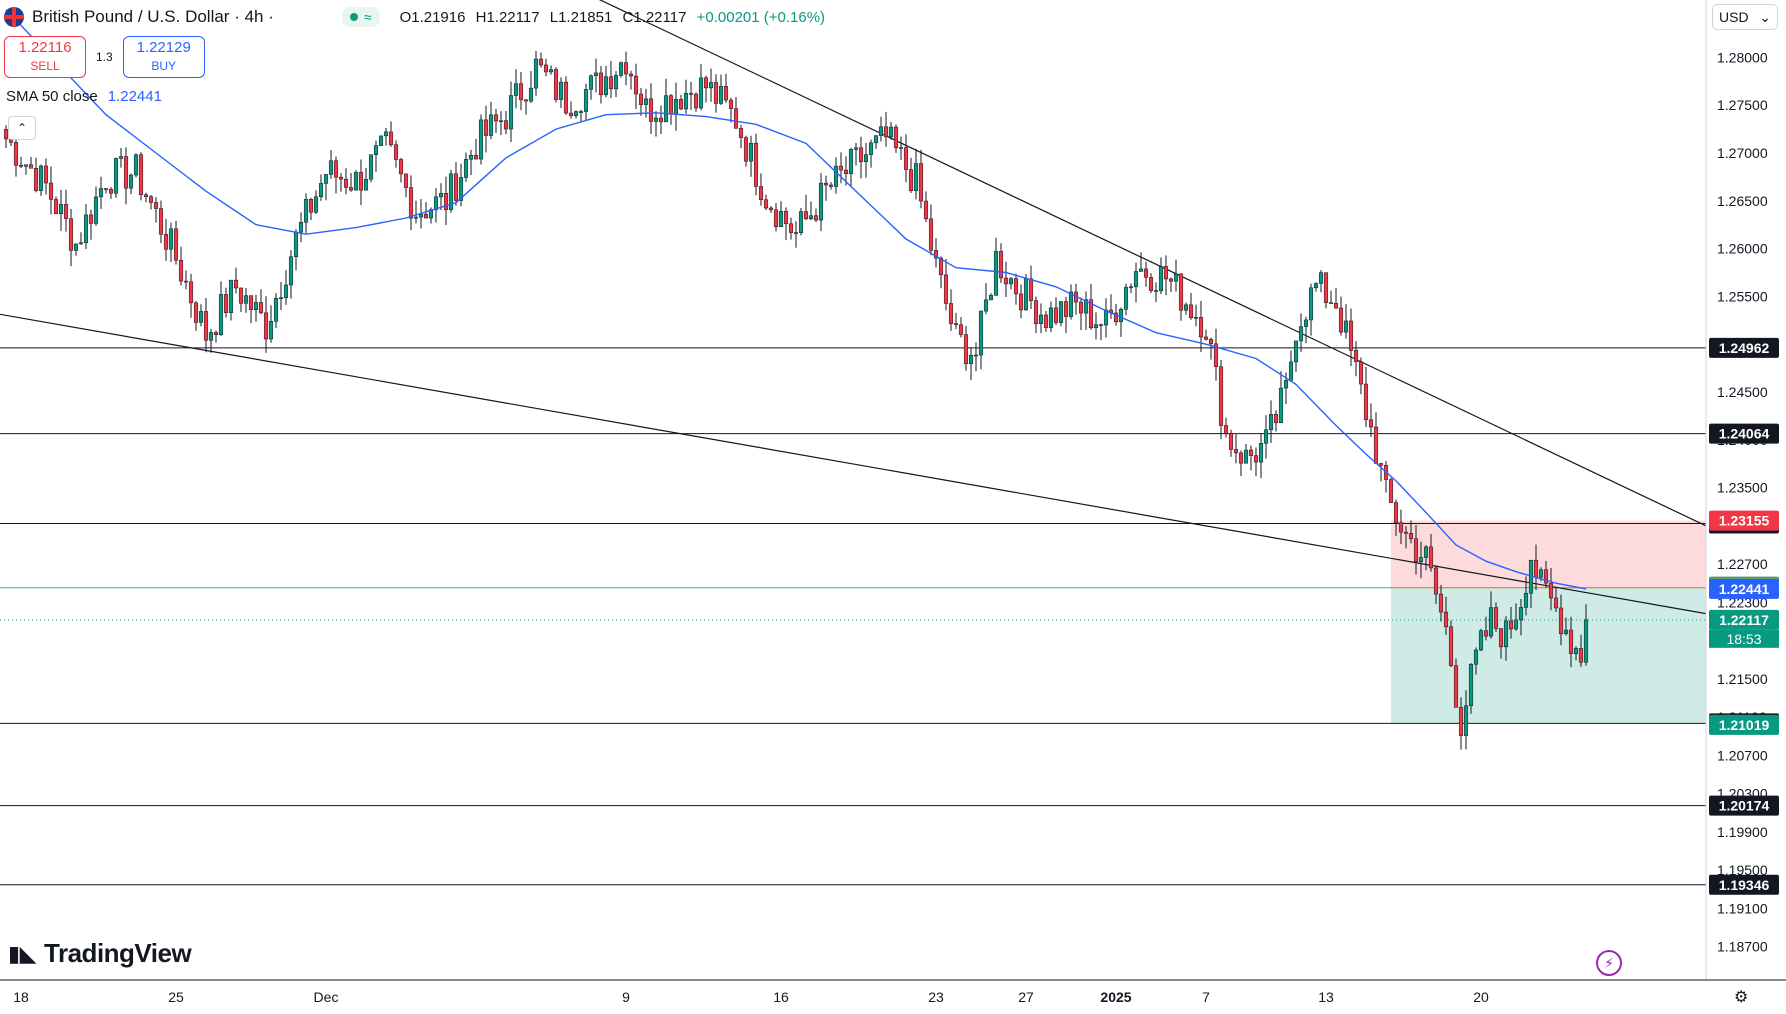 This screenshot has width=1786, height=1014. Describe the element at coordinates (104, 57) in the screenshot. I see `spread-value: 1.3` at that location.